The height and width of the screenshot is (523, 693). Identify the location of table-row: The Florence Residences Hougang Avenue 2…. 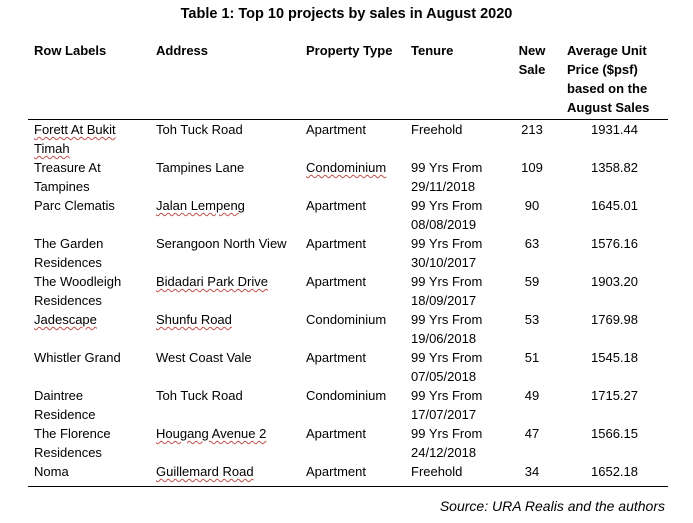
(348, 443).